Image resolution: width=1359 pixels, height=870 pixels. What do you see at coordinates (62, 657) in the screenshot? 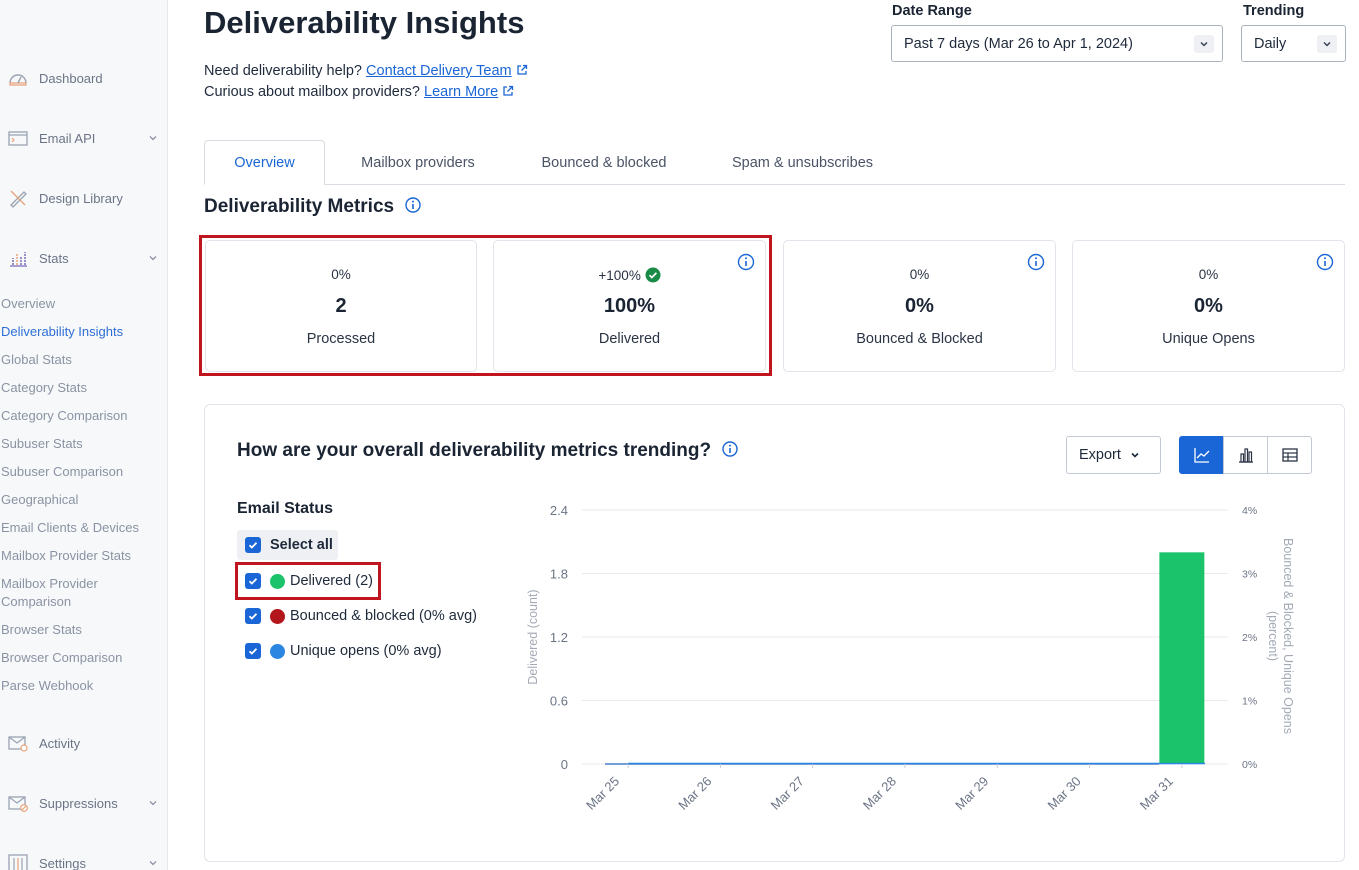
I see `sidebar-subitem-browser-comparison: Browser Comparison` at bounding box center [62, 657].